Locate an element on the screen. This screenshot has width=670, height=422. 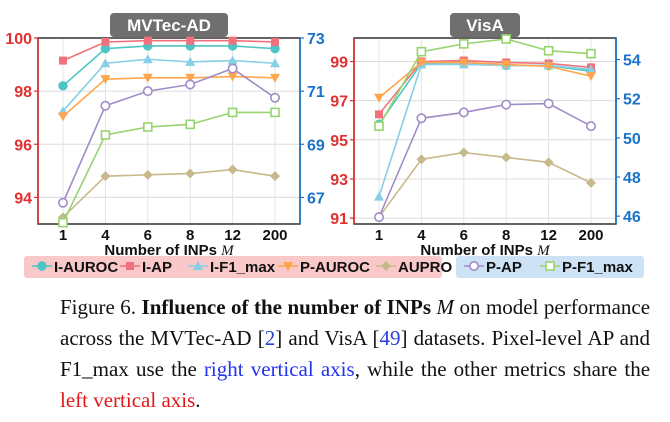
series-aupro is located at coordinates (485, 185).